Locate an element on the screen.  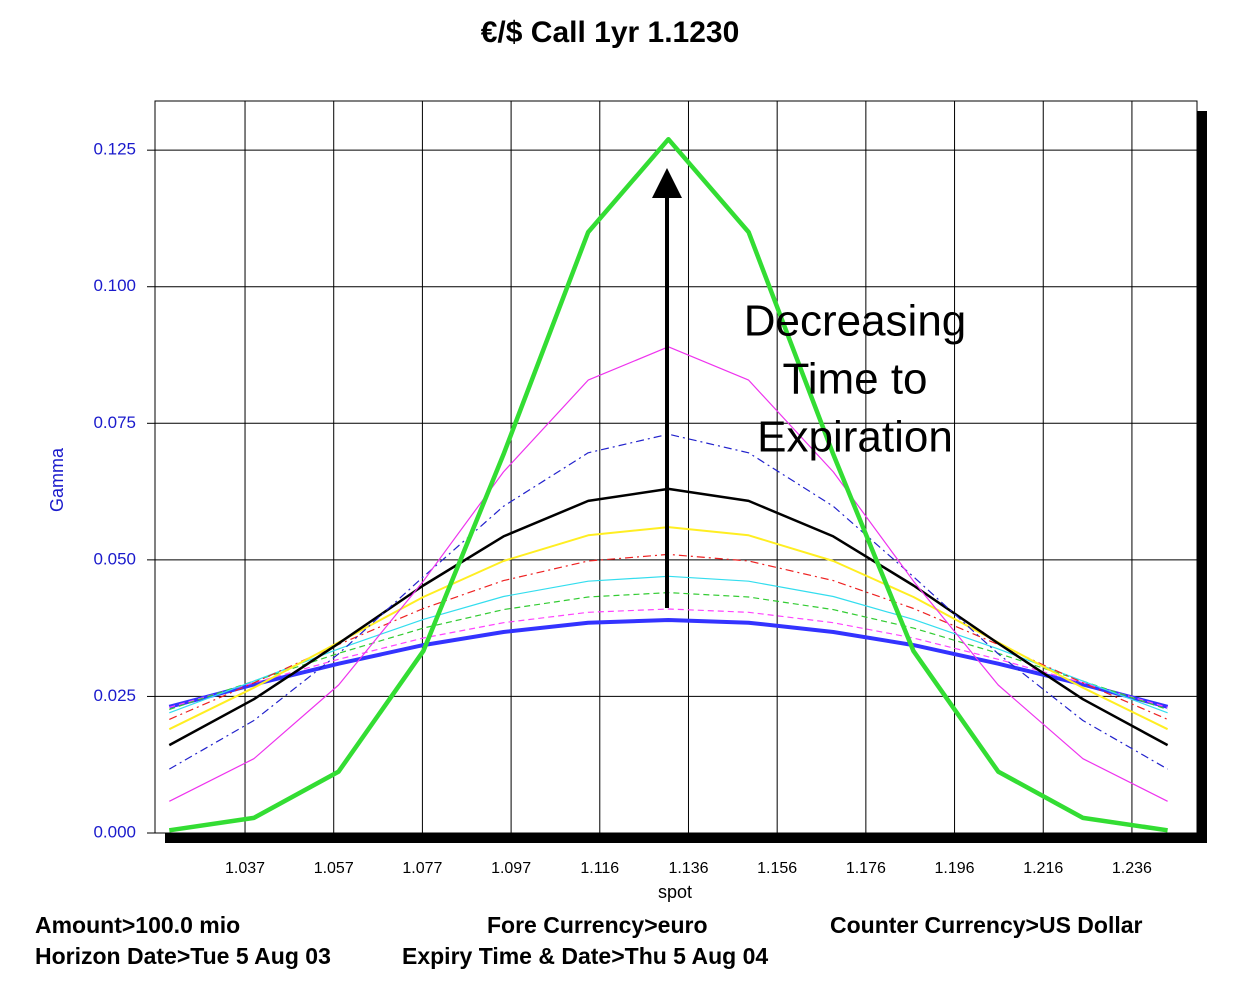
x-tick-label: 1.077 is located at coordinates (422, 868).